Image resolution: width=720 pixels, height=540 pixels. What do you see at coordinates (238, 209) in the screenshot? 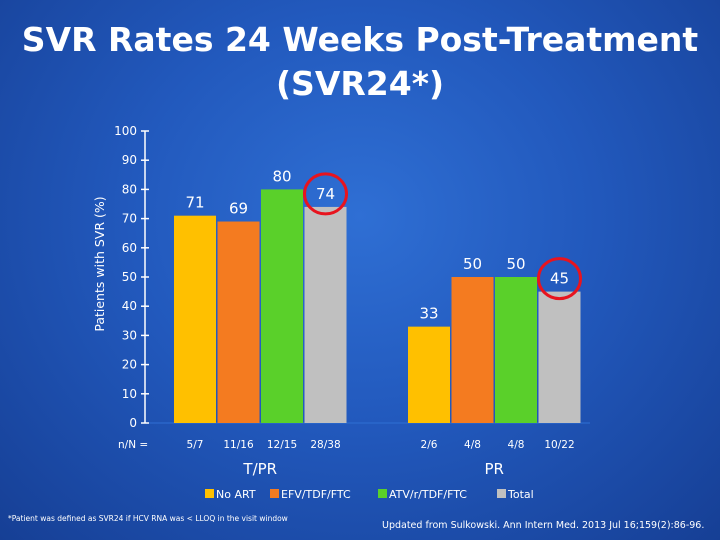
I see `data-label: 69` at bounding box center [238, 209].